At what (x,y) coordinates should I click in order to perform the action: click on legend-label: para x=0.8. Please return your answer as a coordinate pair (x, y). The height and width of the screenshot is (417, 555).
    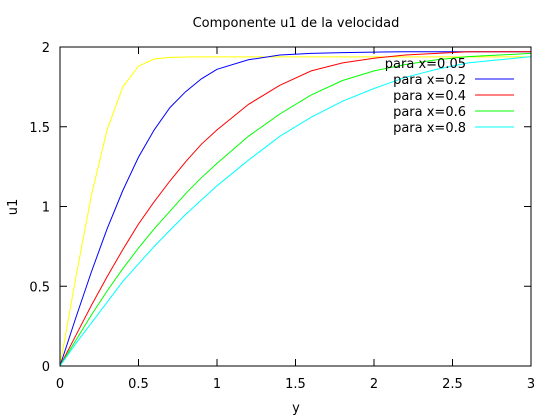
    Looking at the image, I should click on (429, 128).